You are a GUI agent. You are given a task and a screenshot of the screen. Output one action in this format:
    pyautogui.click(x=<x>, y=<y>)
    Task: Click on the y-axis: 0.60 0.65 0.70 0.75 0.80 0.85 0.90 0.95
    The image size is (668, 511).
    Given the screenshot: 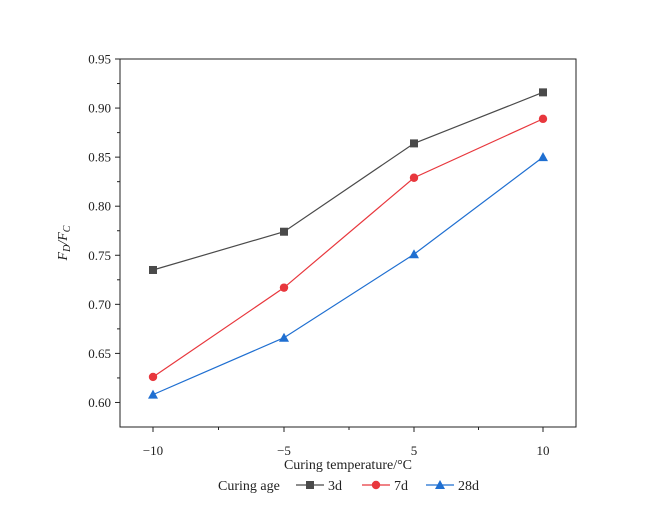 What is the action you would take?
    pyautogui.click(x=104, y=231)
    